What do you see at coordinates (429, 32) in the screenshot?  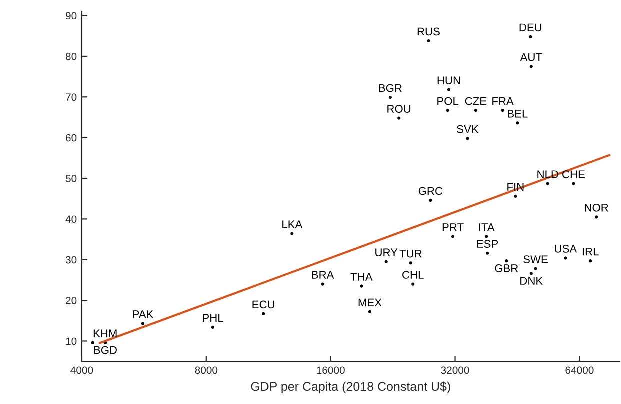 I see `data-label: RUS` at bounding box center [429, 32].